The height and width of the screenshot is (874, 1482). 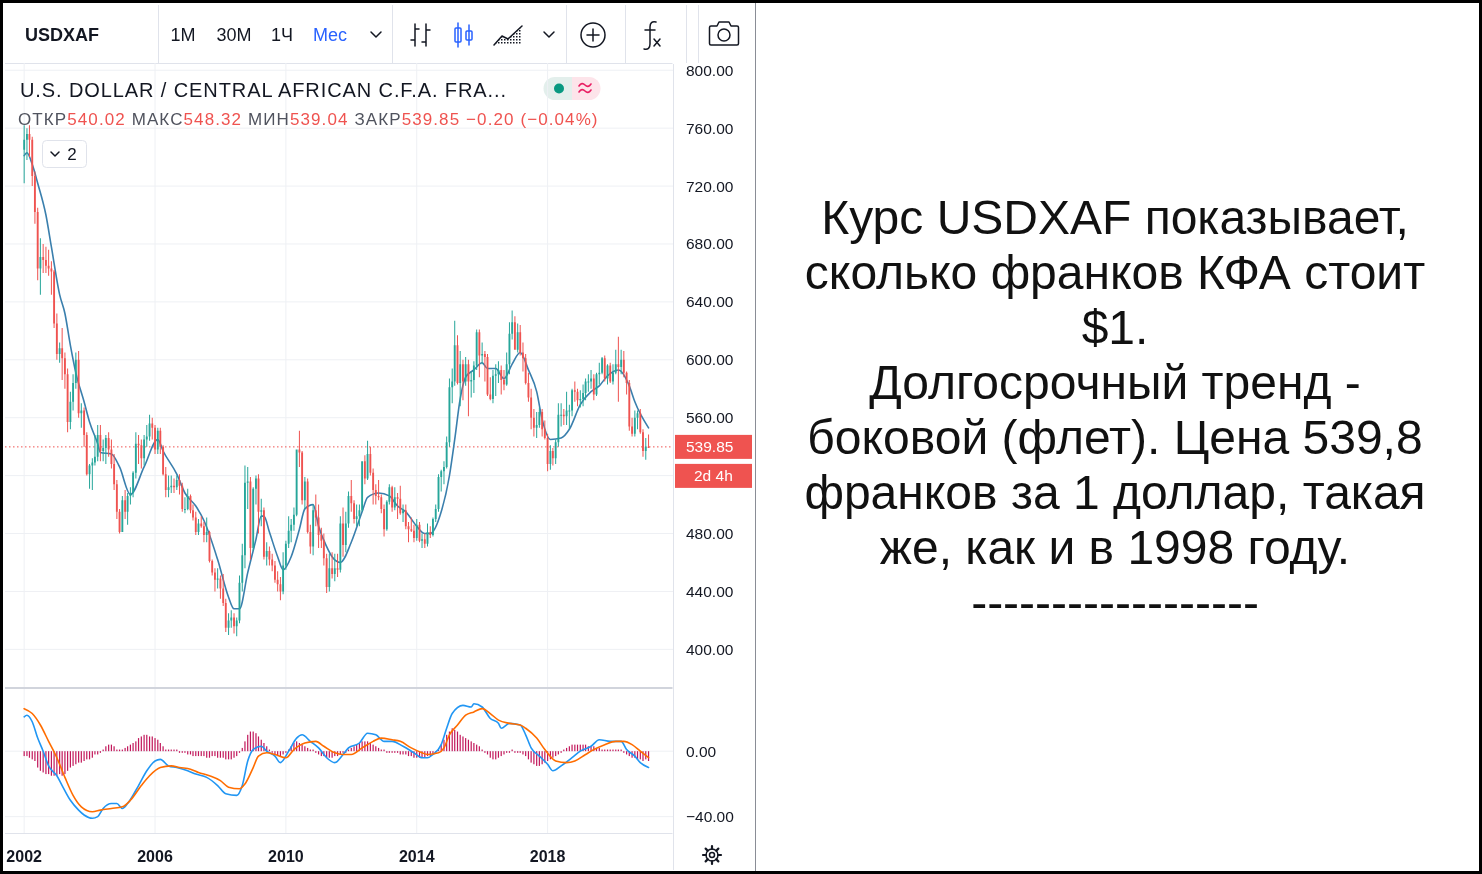 I want to click on text: боковой (флет). Цена 539,8, so click(x=1115, y=437).